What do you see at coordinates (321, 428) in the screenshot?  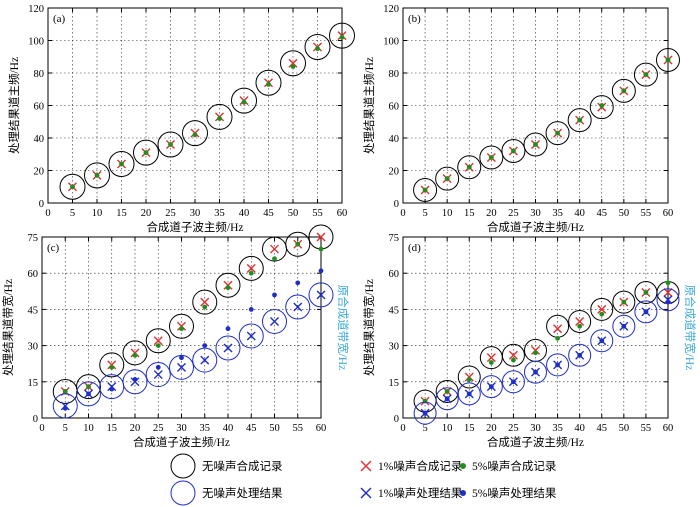 I see `x-tick-label: 60` at bounding box center [321, 428].